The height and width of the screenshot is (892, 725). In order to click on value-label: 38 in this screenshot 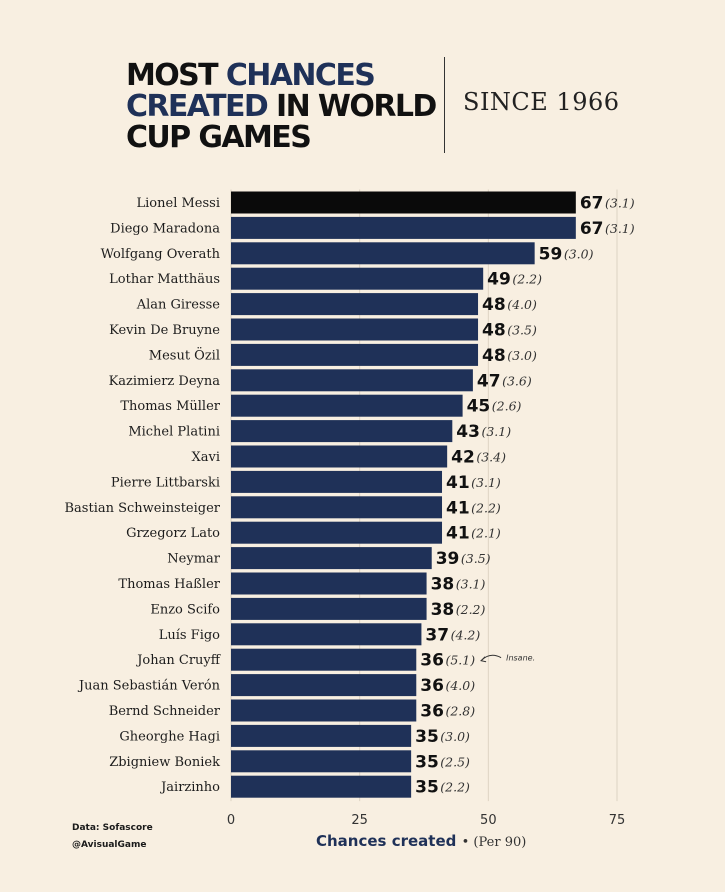, I will do `click(443, 610)`.